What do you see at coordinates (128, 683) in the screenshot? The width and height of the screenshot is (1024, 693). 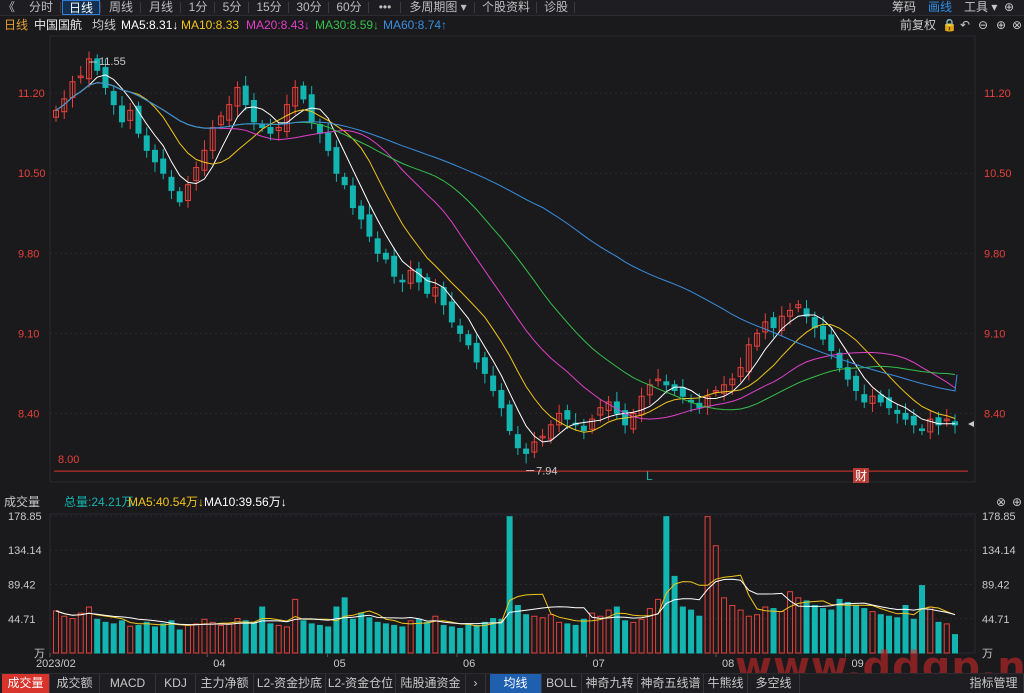 I see `indicator-tab-2: MACD` at bounding box center [128, 683].